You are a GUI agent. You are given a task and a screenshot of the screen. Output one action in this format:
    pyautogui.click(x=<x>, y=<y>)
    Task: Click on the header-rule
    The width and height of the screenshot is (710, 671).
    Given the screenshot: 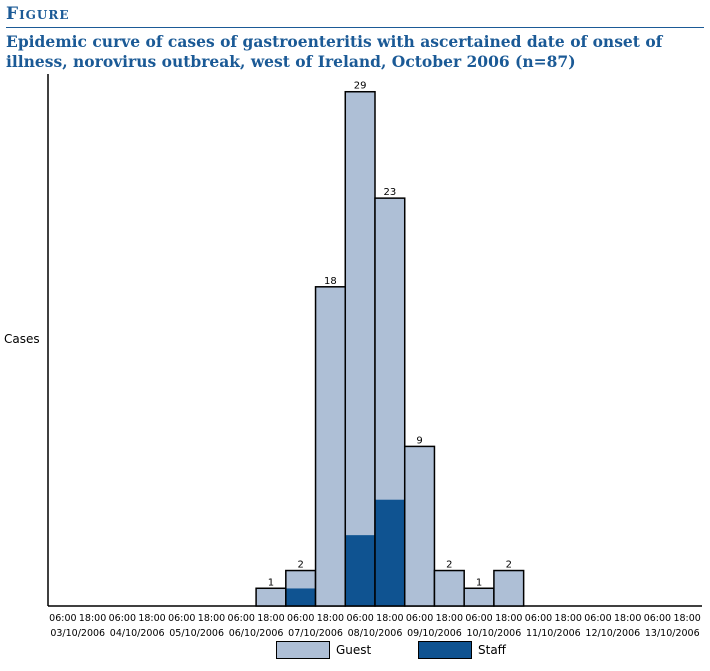 What is the action you would take?
    pyautogui.click(x=355, y=27)
    